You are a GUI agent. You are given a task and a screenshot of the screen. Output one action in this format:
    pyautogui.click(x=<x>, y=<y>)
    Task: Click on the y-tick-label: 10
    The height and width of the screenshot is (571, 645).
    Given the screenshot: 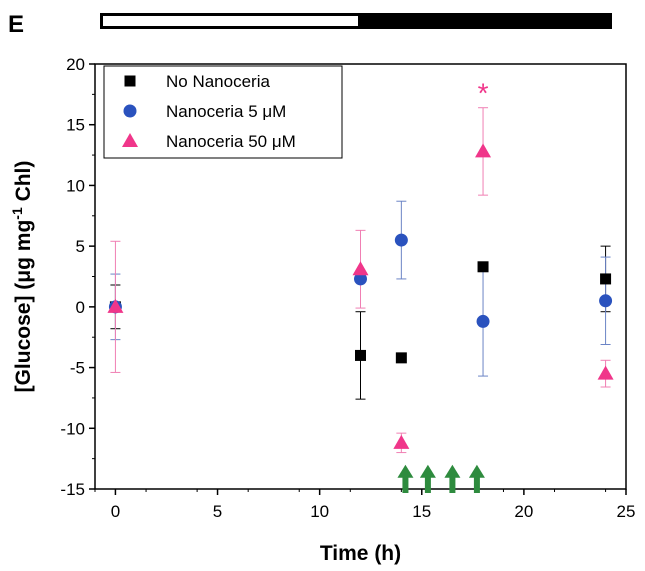 What is the action you would take?
    pyautogui.click(x=75, y=185)
    